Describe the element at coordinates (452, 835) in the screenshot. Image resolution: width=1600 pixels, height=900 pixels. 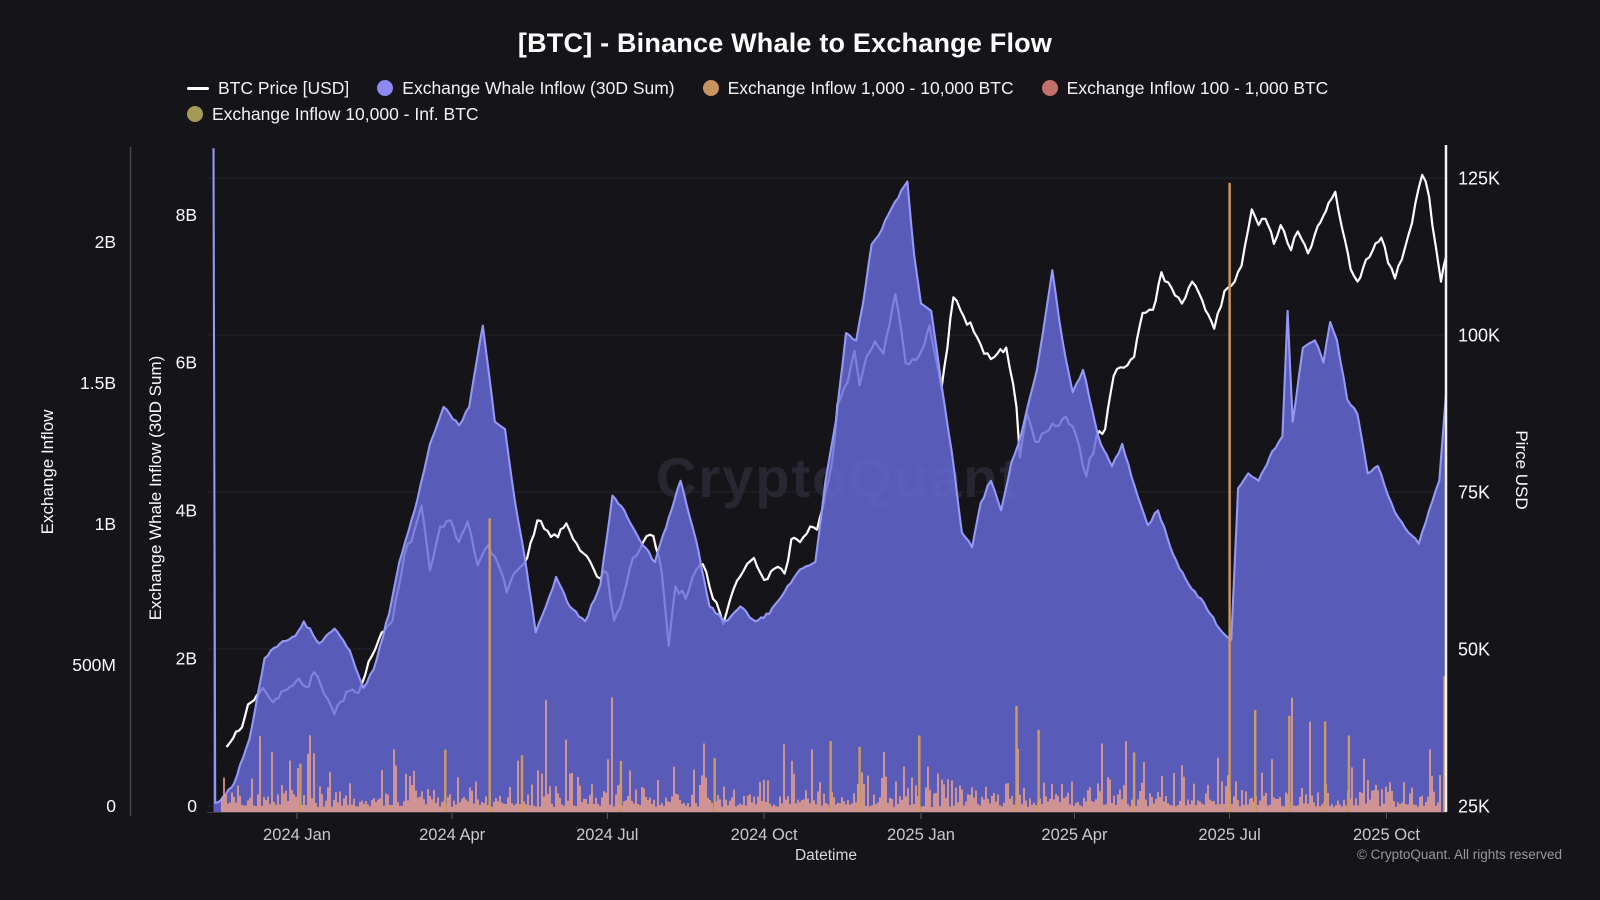
I see `x-tick-label: 2024 Apr` at that location.